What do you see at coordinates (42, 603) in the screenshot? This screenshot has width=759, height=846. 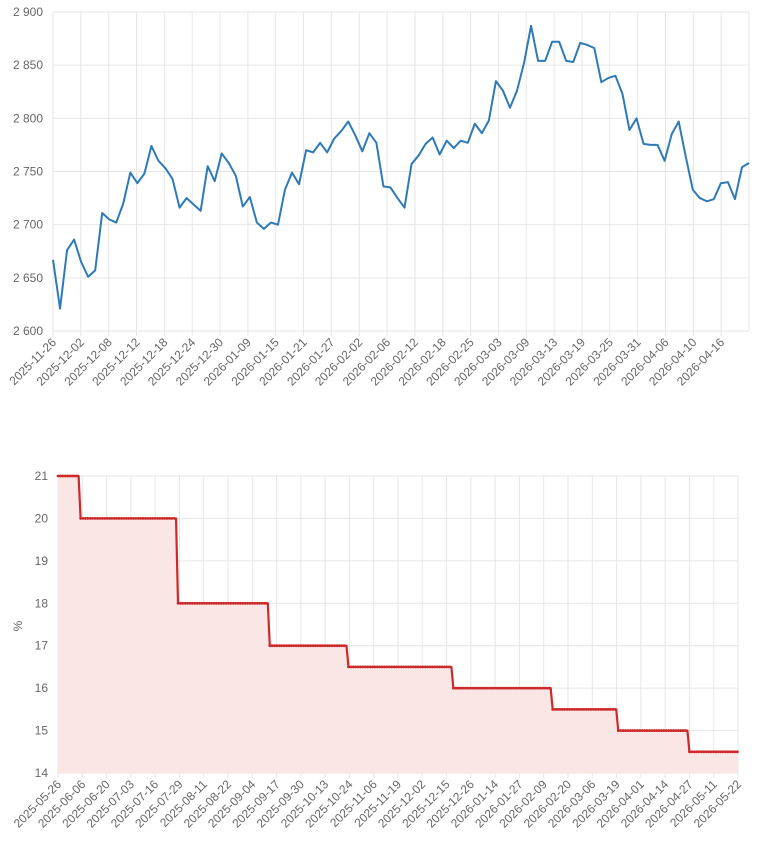 I see `bottom-y-tick-label: 18` at bounding box center [42, 603].